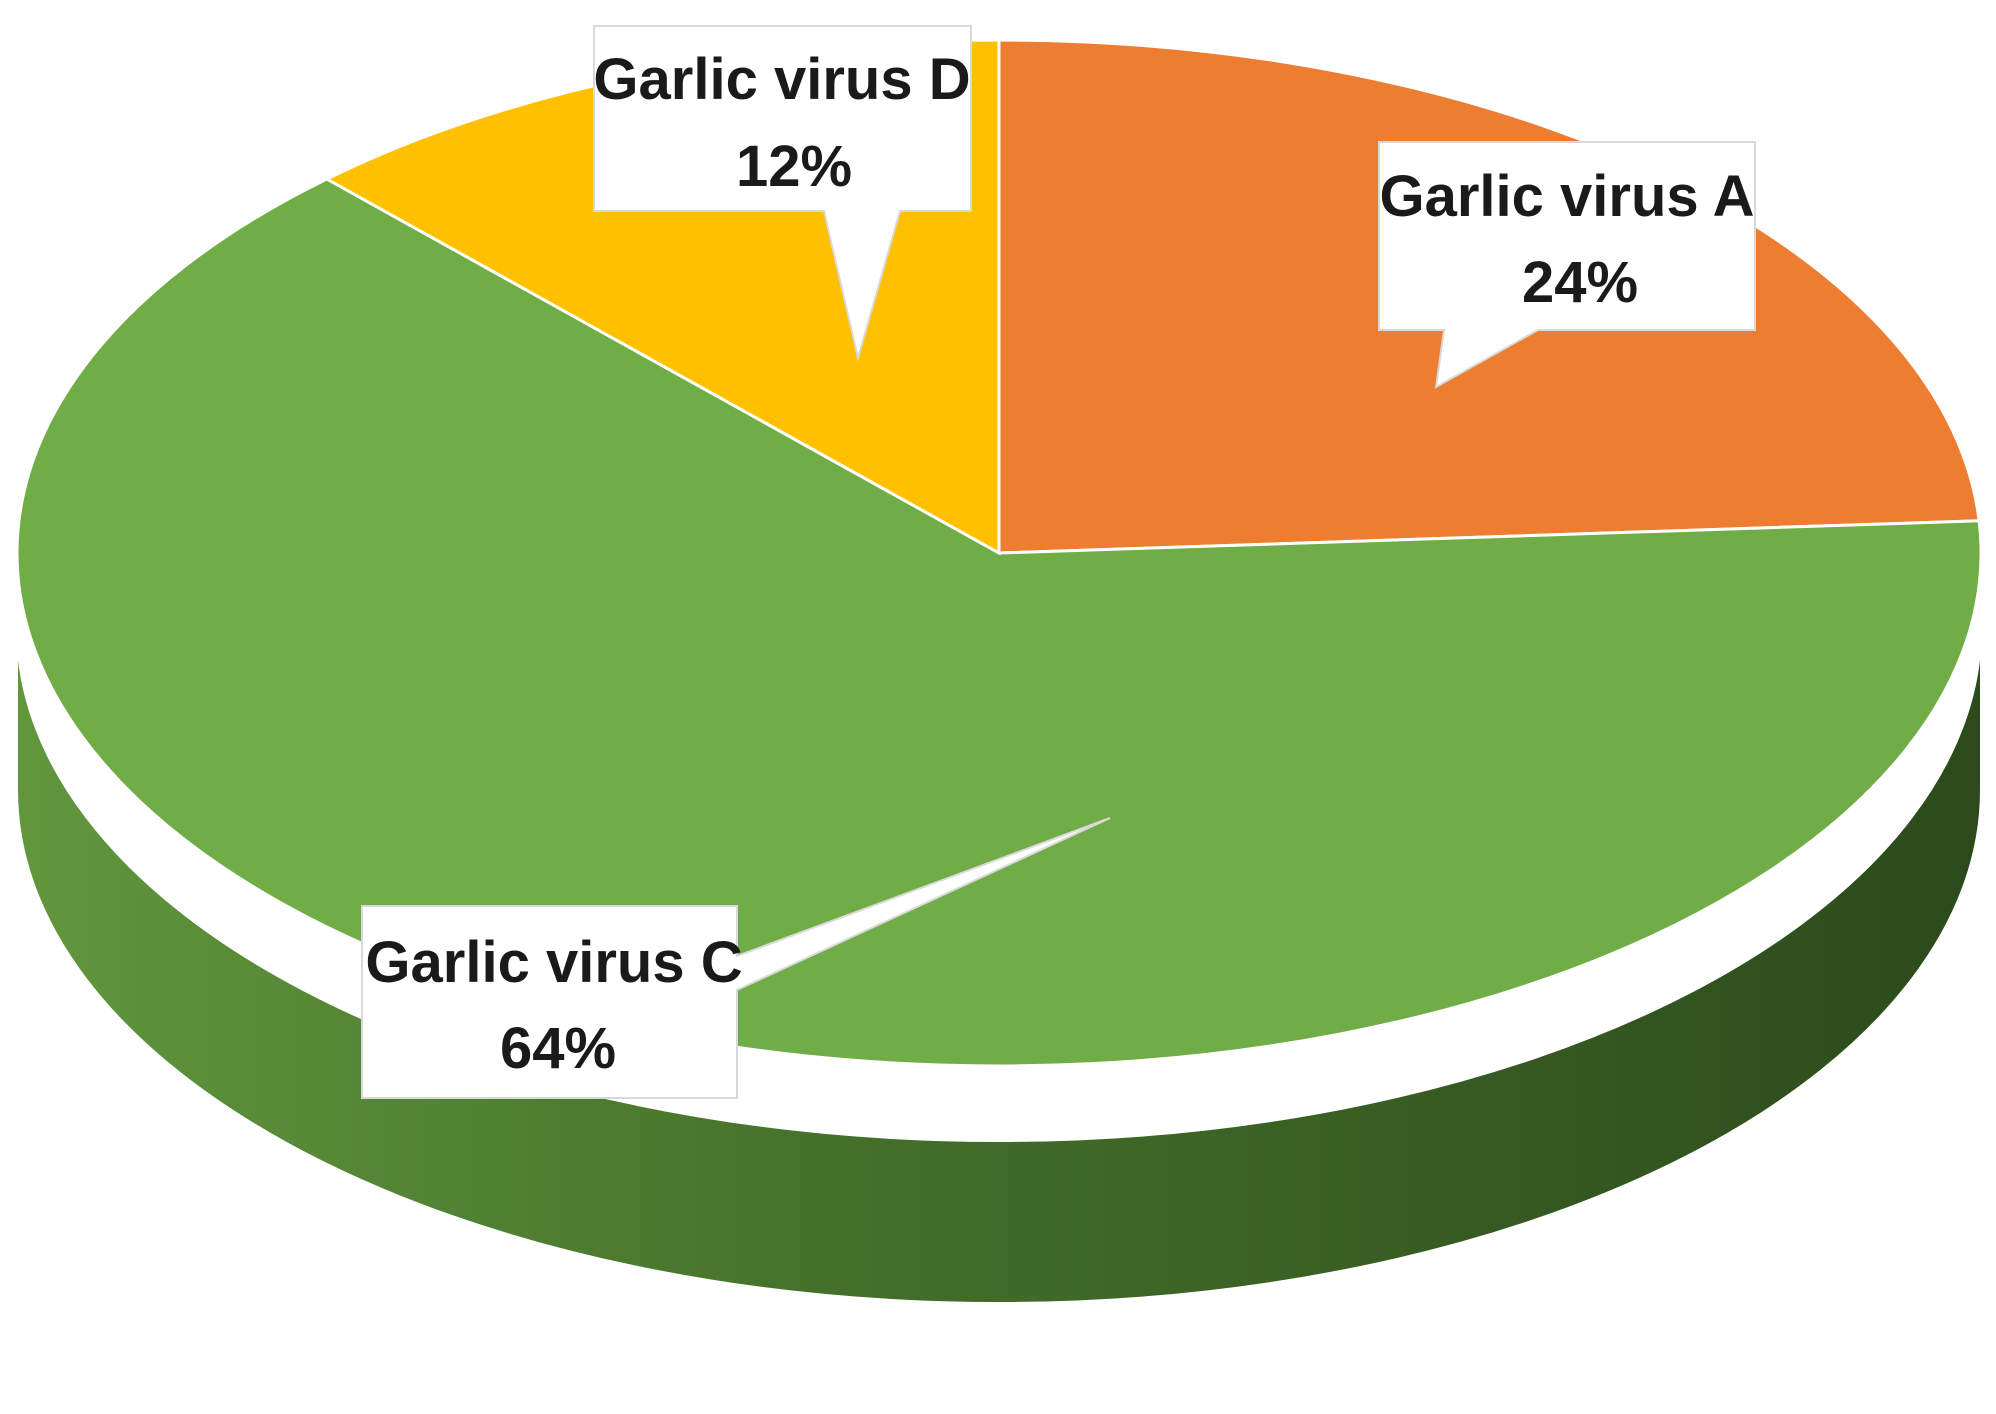  I want to click on slice-label-virus-a: Garlic virus A, so click(1566, 196).